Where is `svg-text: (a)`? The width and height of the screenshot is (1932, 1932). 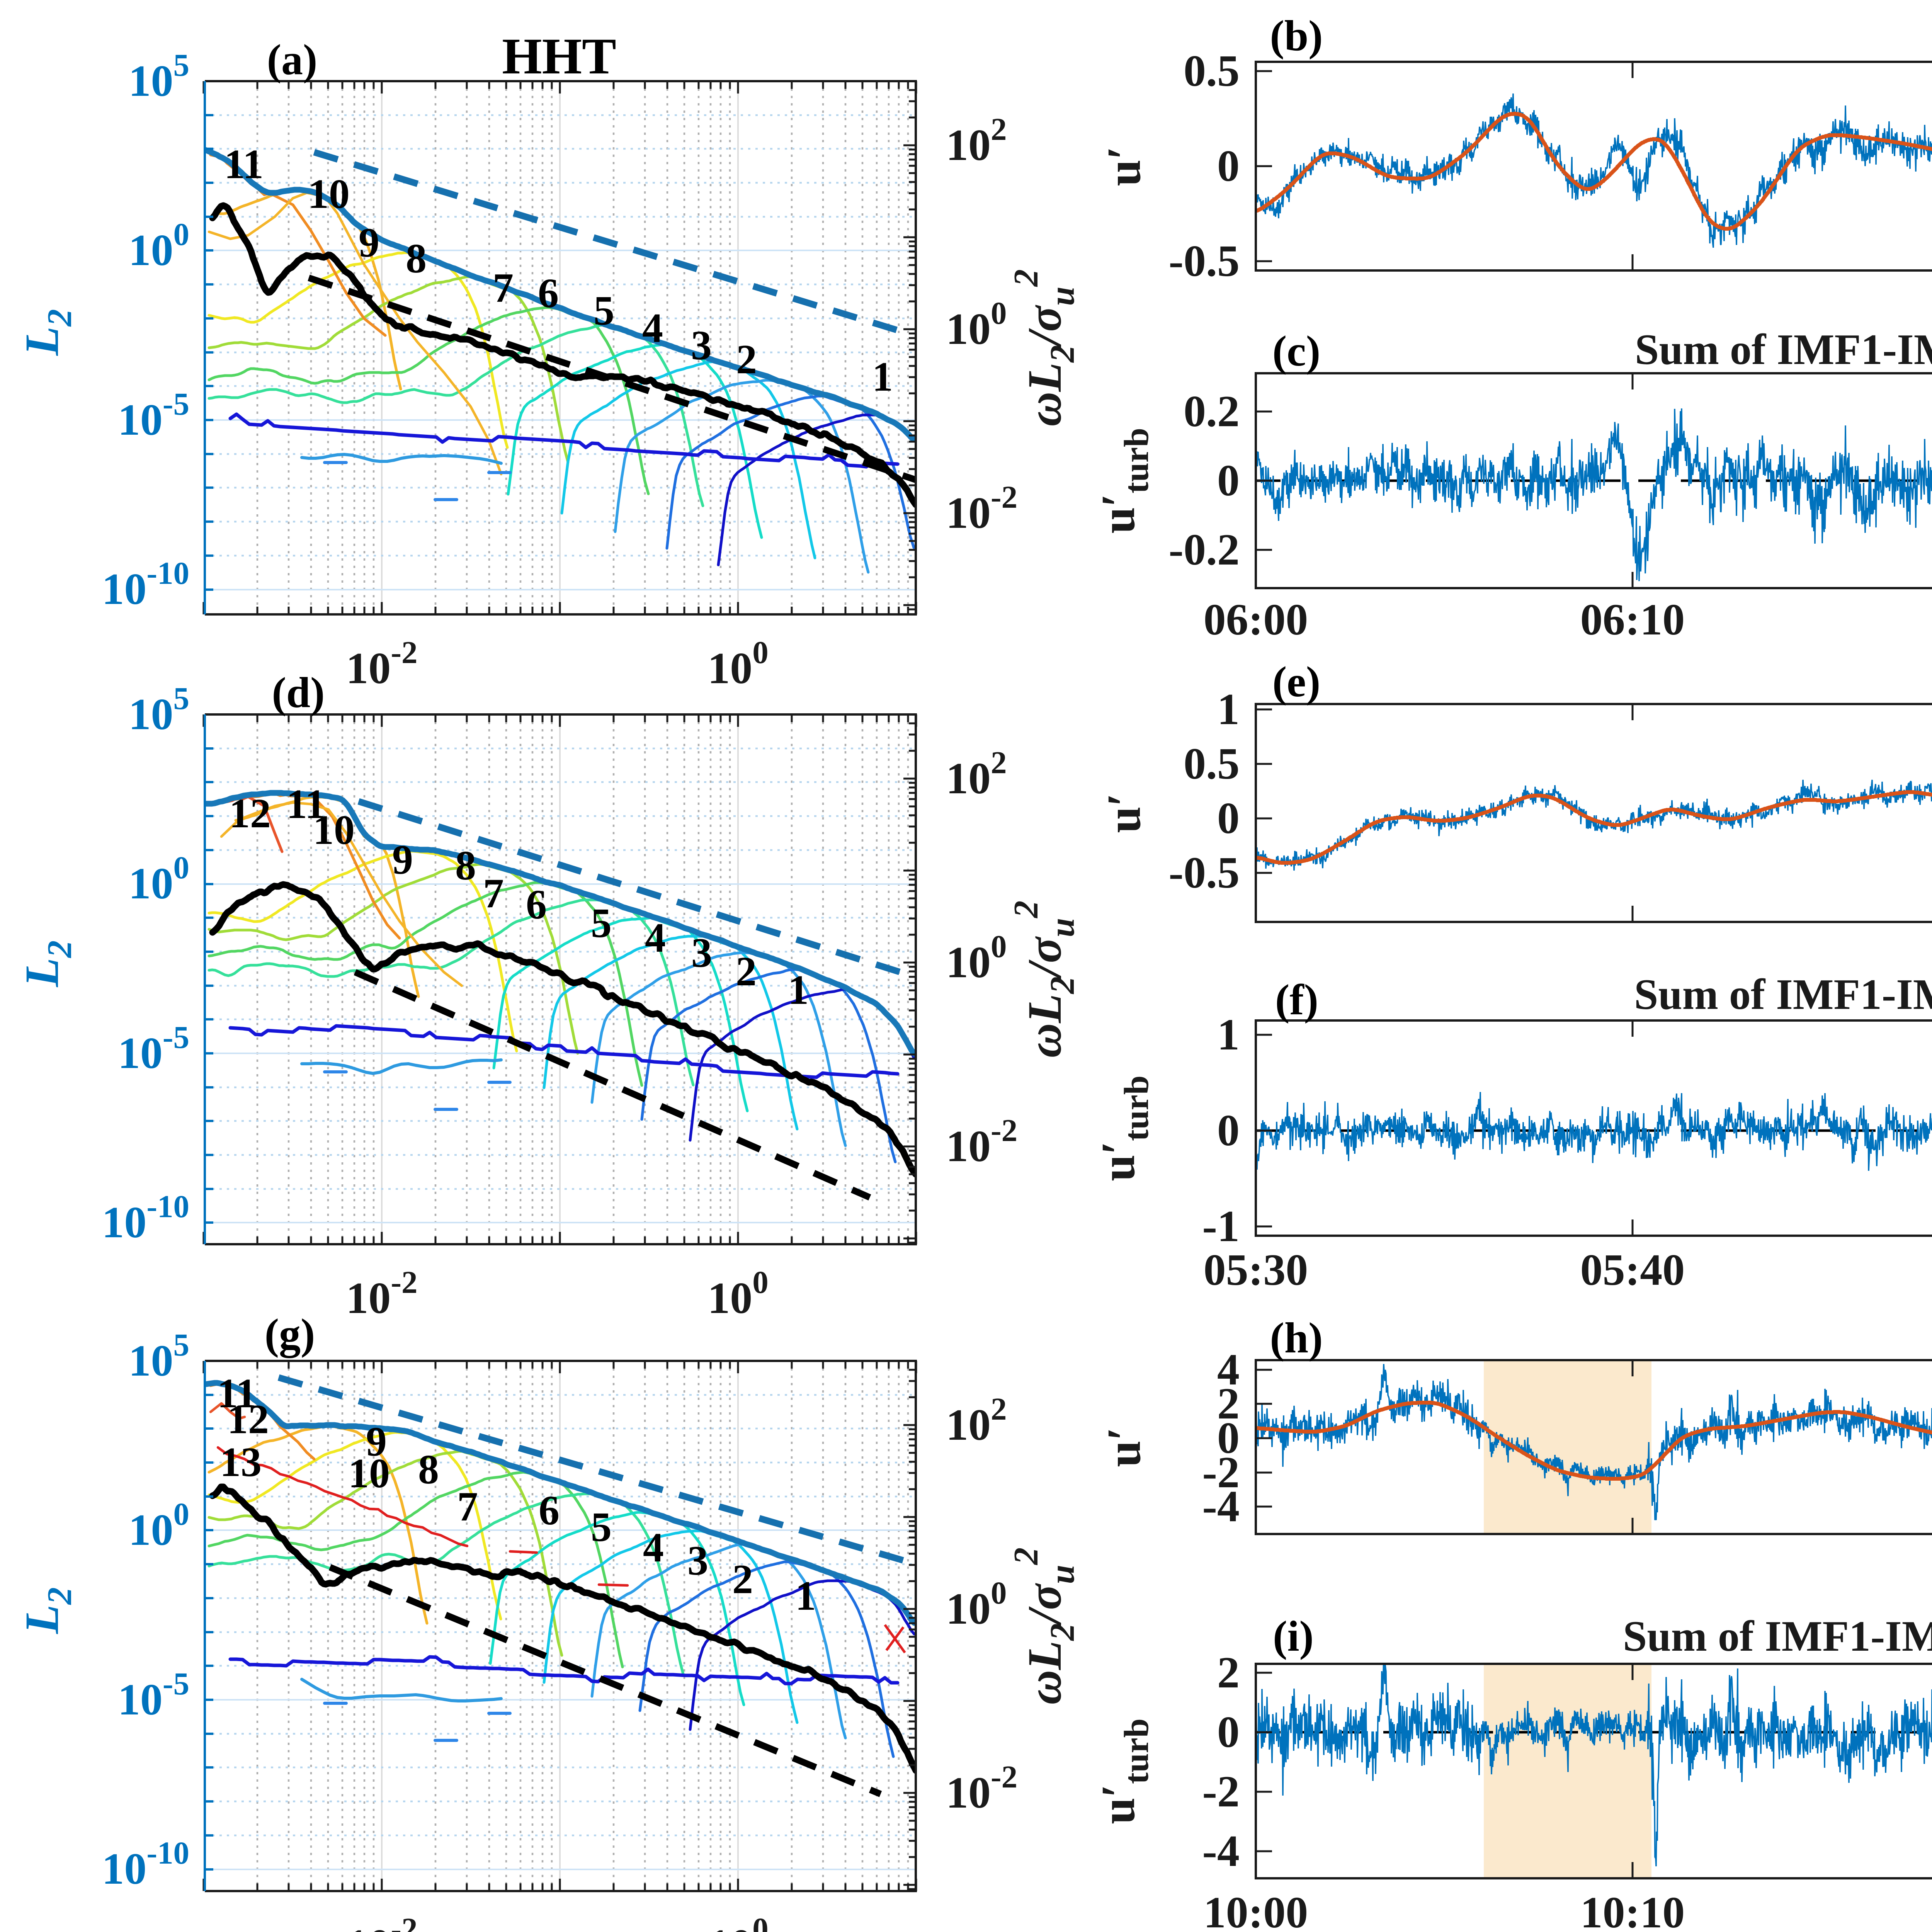 svg-text: (a) is located at coordinates (292, 60).